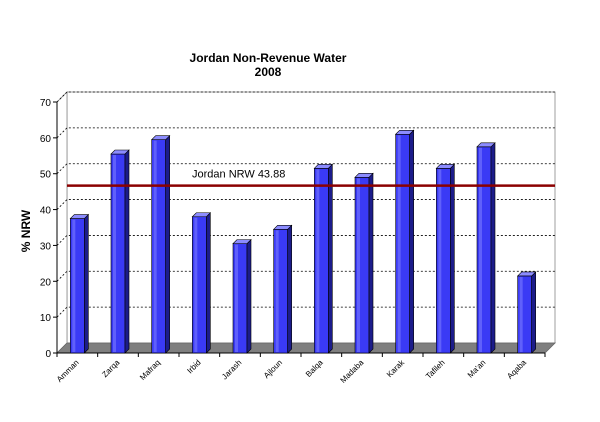 This screenshot has width=600, height=422. I want to click on x-tick-label: Madaba, so click(352, 371).